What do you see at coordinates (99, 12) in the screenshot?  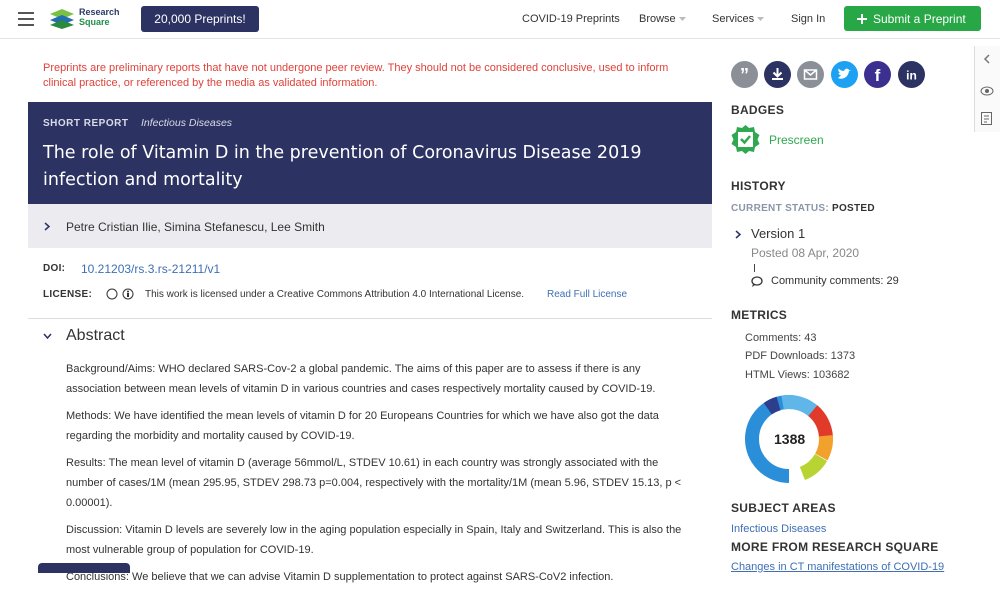 I see `logo-word: Research` at bounding box center [99, 12].